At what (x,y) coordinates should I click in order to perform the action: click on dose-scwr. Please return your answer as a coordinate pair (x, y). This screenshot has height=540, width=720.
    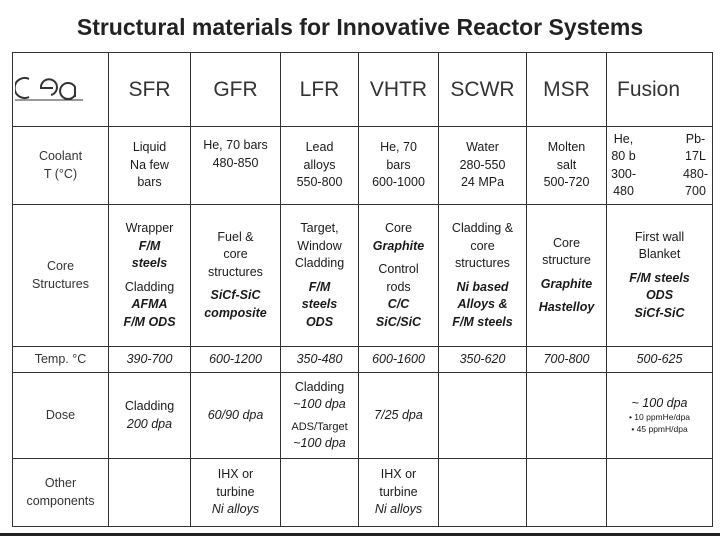
    Looking at the image, I should click on (482, 415).